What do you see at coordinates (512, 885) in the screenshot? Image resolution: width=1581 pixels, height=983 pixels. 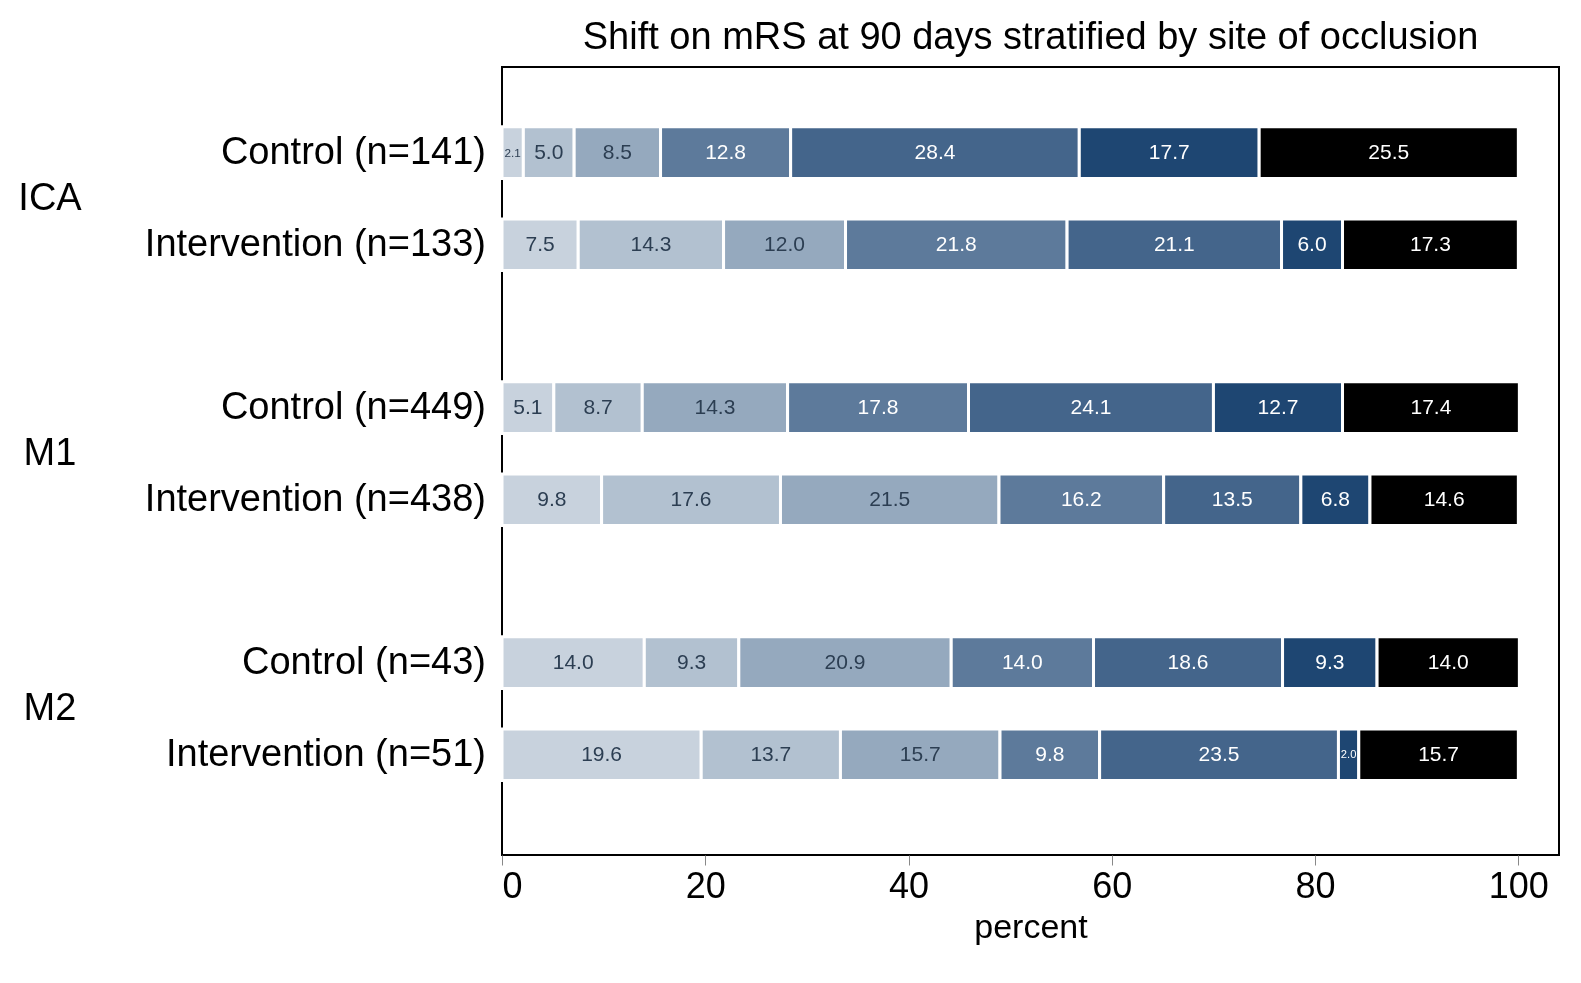 I see `x-tick-label: 0` at bounding box center [512, 885].